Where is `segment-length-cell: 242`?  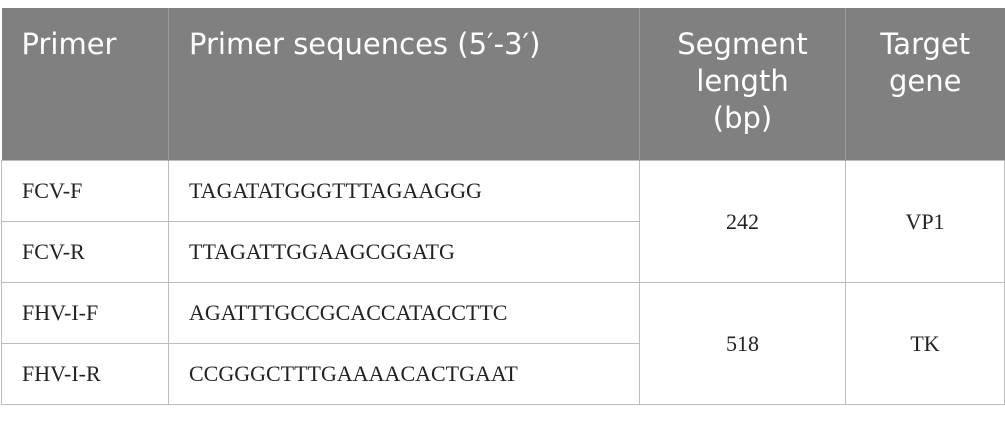
segment-length-cell: 242 is located at coordinates (742, 221).